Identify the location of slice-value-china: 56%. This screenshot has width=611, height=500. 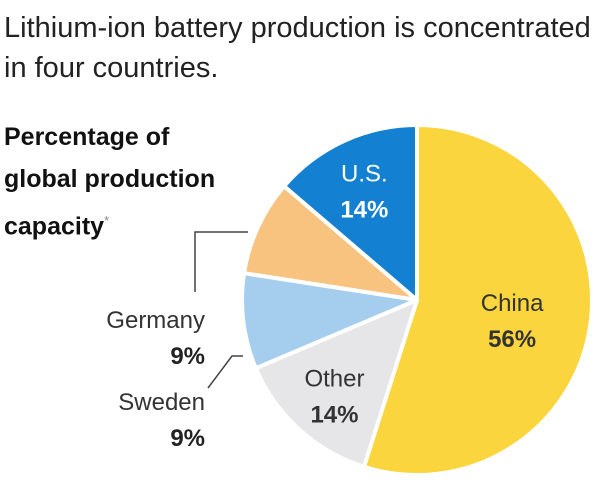
(512, 339).